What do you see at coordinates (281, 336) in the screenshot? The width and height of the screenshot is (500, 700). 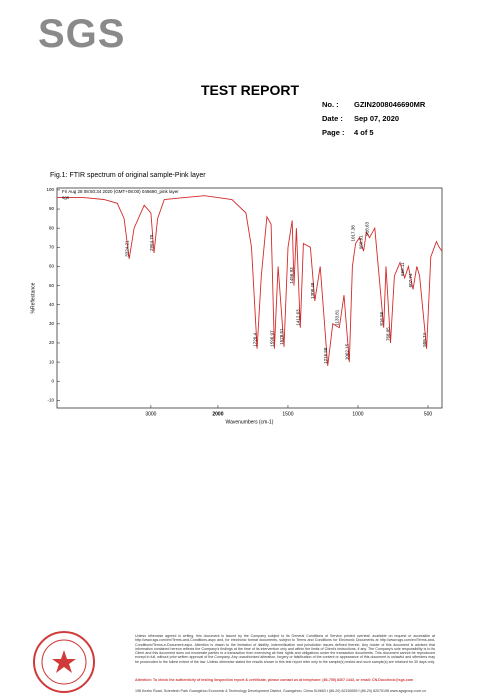 I see `peak-label: 1528.51` at bounding box center [281, 336].